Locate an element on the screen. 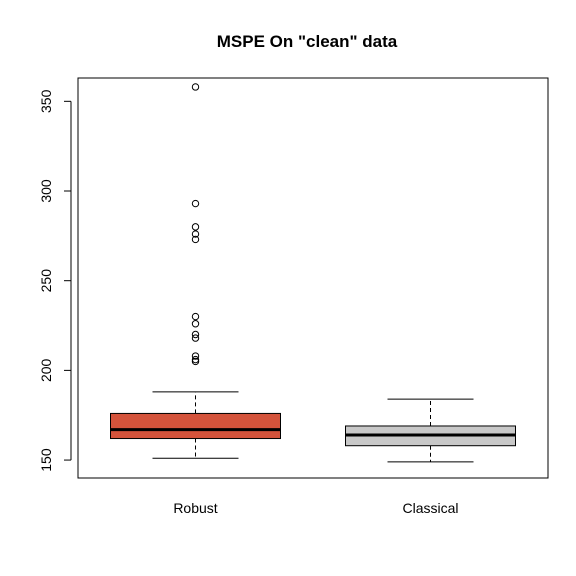  y-tick-label: 200 is located at coordinates (46, 370).